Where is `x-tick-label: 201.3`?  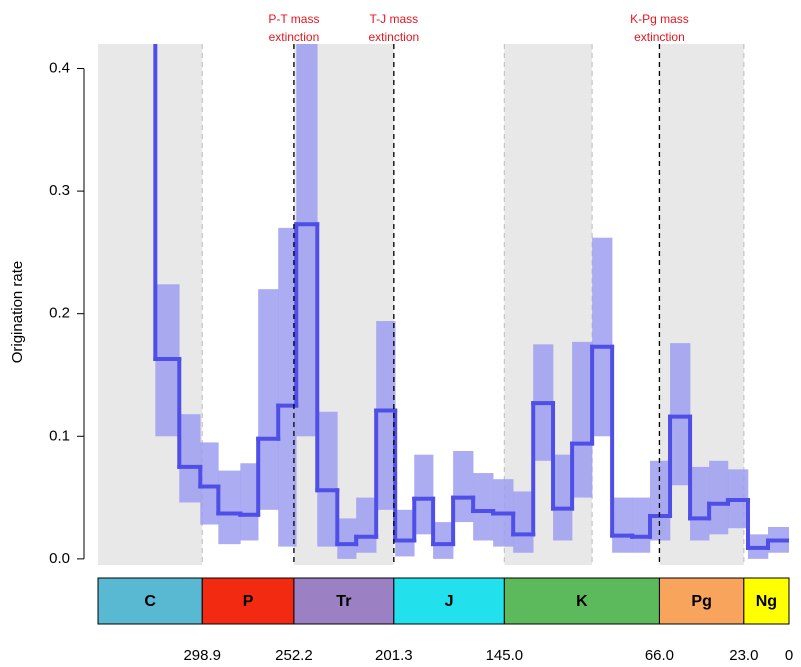 x-tick-label: 201.3 is located at coordinates (394, 655).